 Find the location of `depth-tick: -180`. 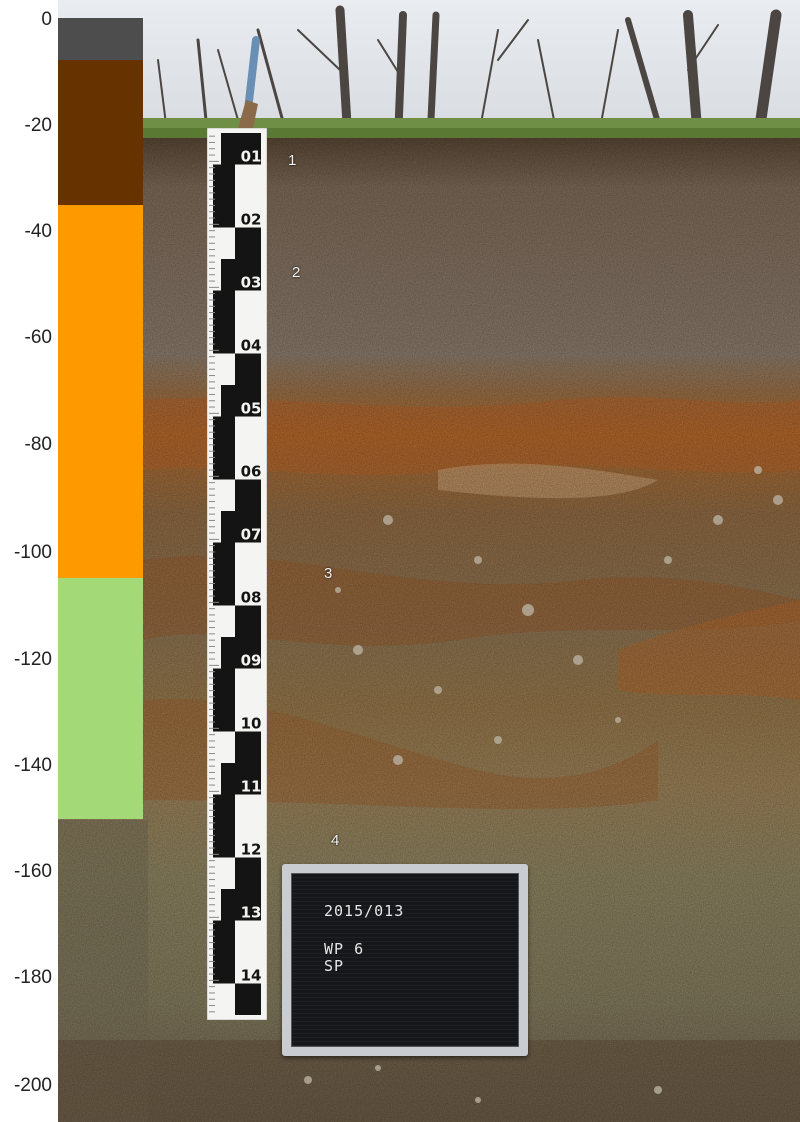

depth-tick: -180 is located at coordinates (32, 977).